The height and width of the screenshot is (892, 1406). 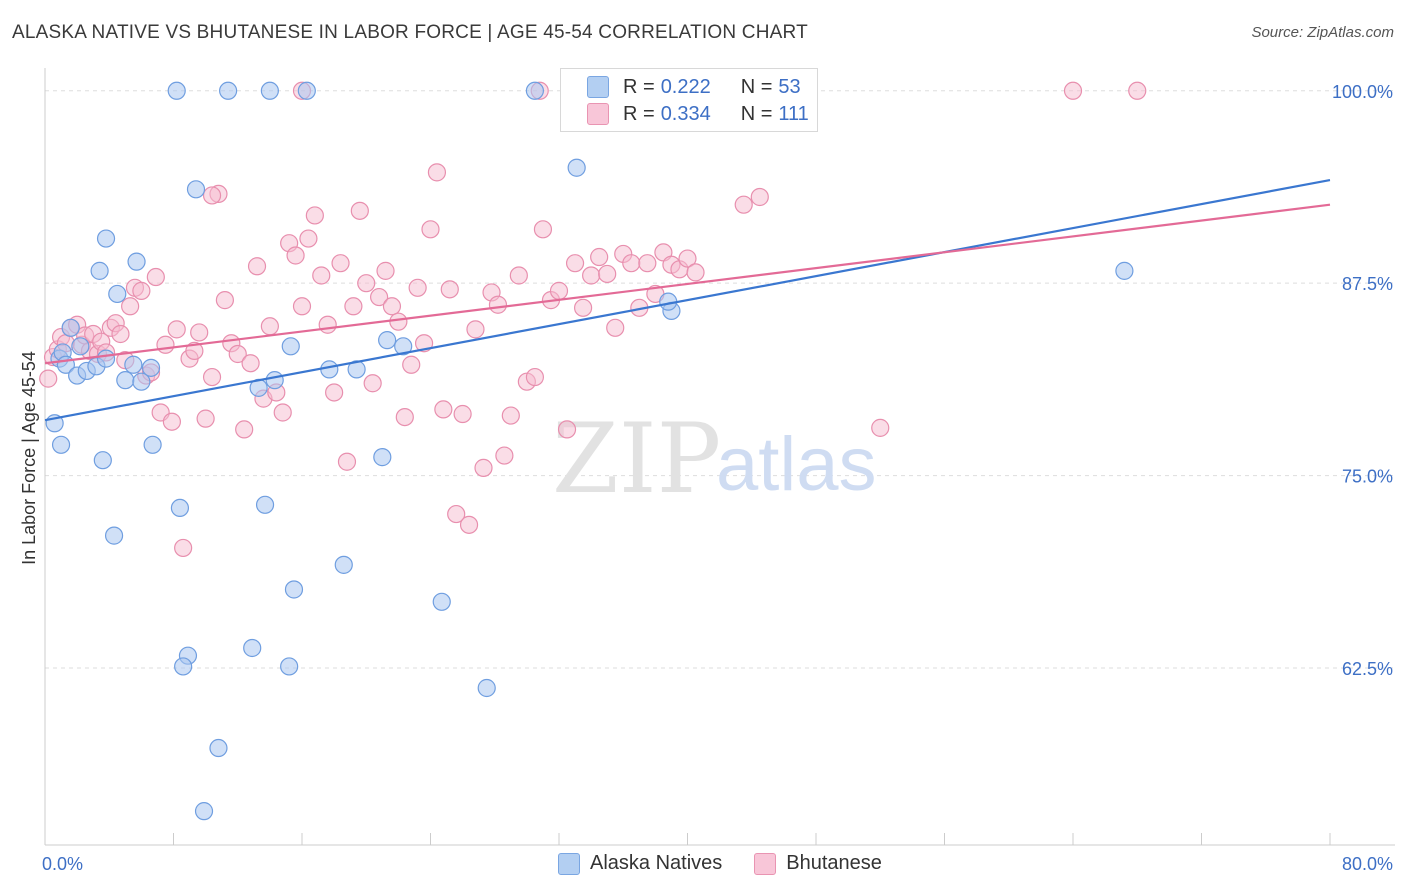 I want to click on legend-swatch-pink, so click(x=598, y=114).